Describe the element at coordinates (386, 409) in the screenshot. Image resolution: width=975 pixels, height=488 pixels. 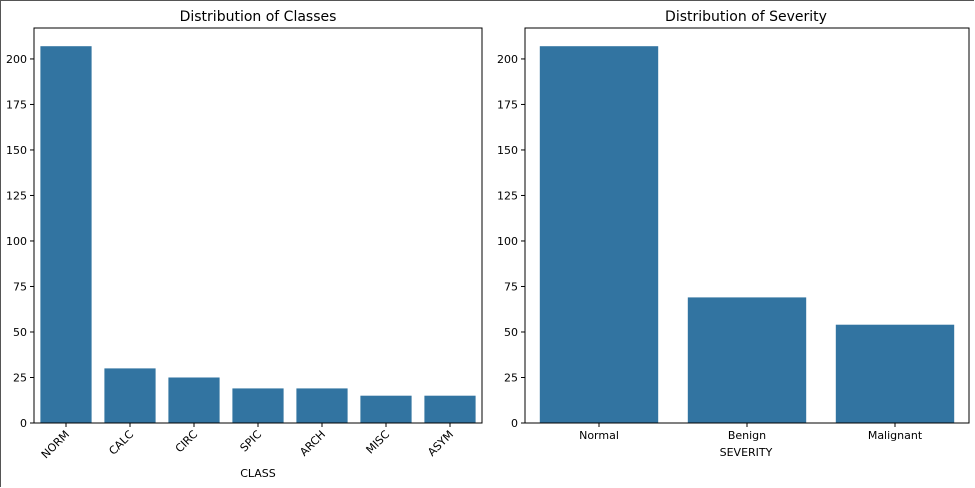
I see `bar-misc` at that location.